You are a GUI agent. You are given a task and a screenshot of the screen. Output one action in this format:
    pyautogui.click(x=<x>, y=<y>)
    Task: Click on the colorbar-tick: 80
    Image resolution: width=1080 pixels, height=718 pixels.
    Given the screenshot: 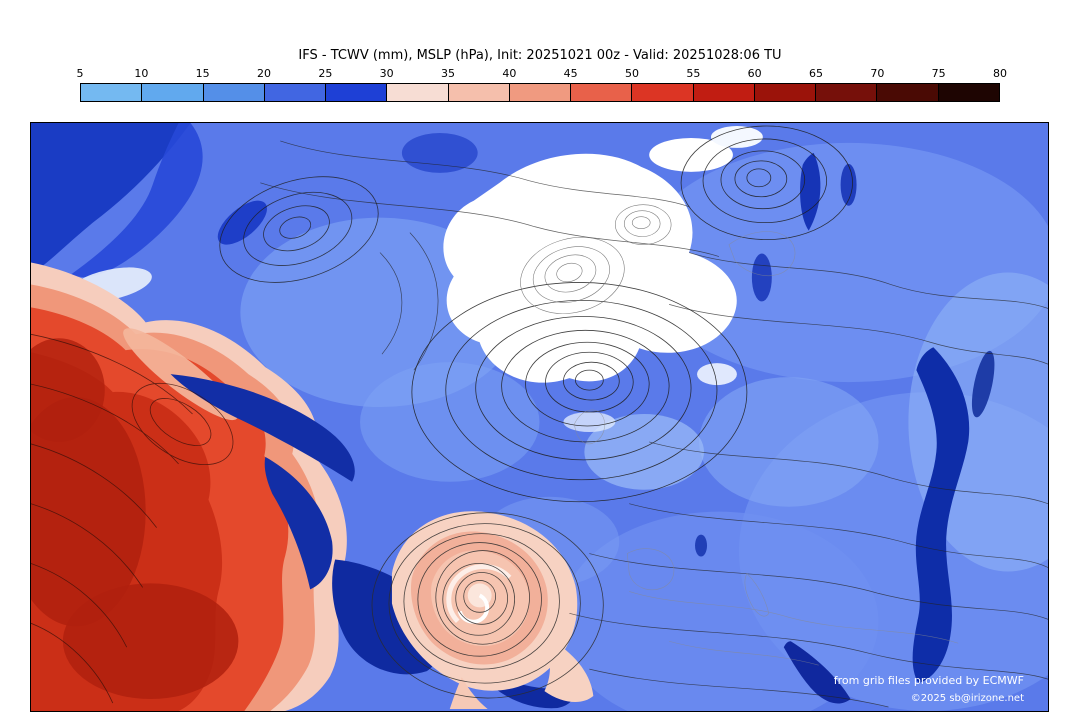 What is the action you would take?
    pyautogui.click(x=1000, y=73)
    